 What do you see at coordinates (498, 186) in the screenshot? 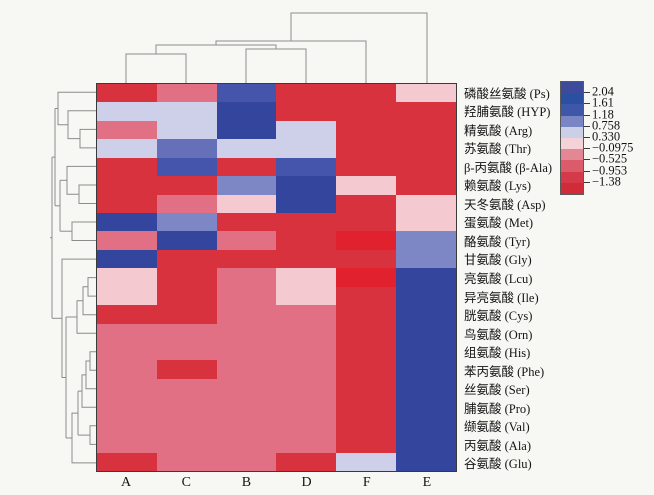
I see `row-label: 赖氨酸 (Lys)` at bounding box center [498, 186].